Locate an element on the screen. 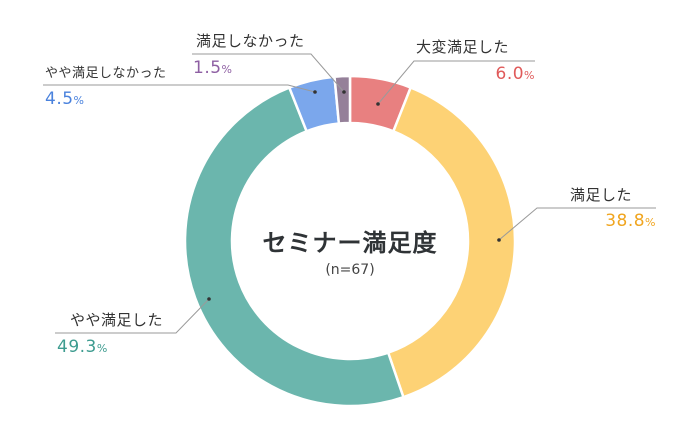 Image resolution: width=700 pixels, height=430 pixels. leader-line-satisfied is located at coordinates (577, 224).